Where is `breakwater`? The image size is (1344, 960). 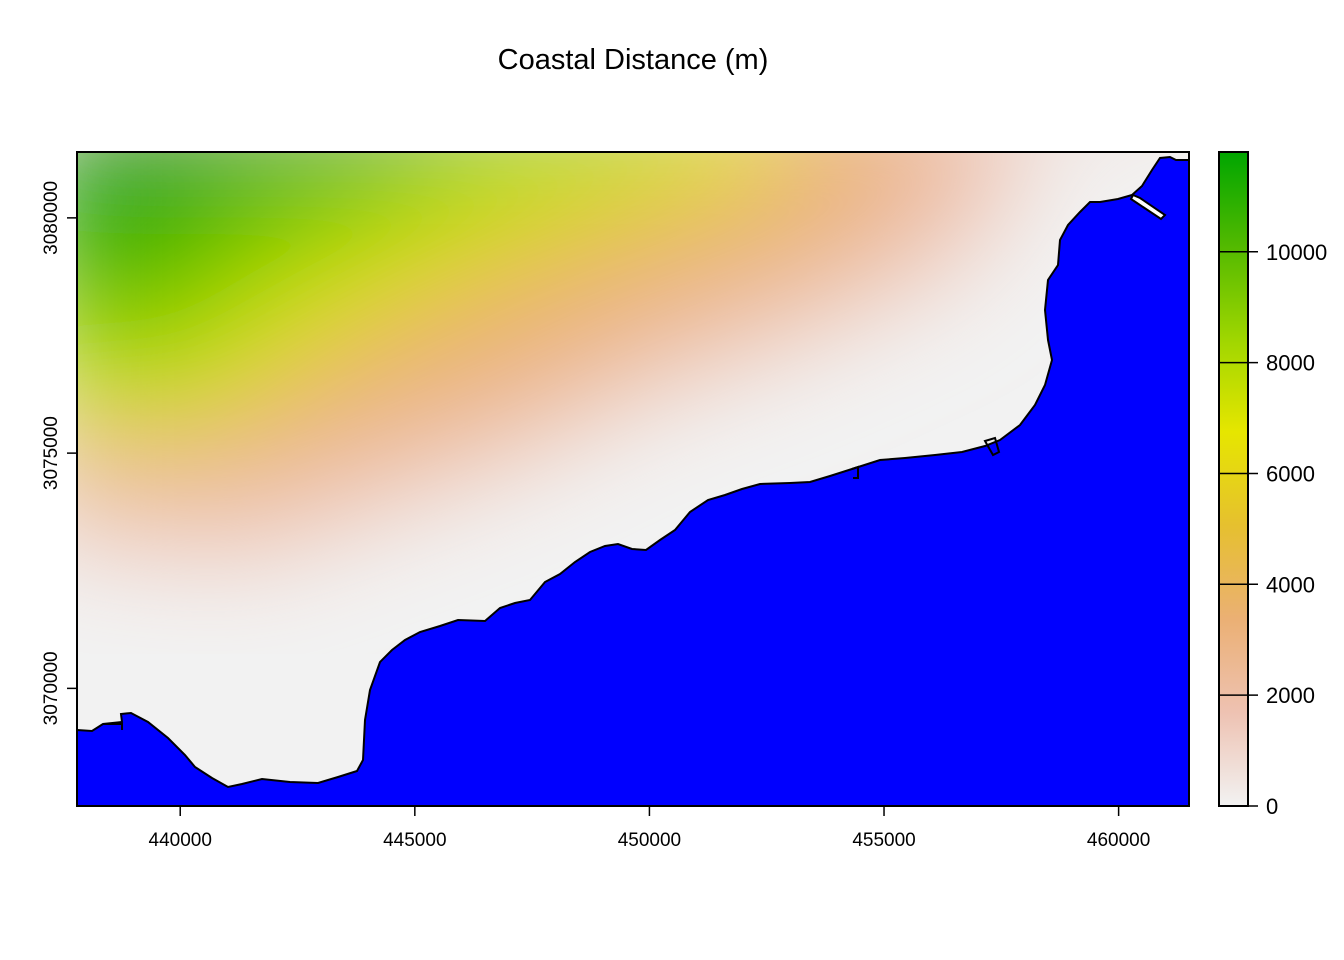 breakwater is located at coordinates (1148, 207).